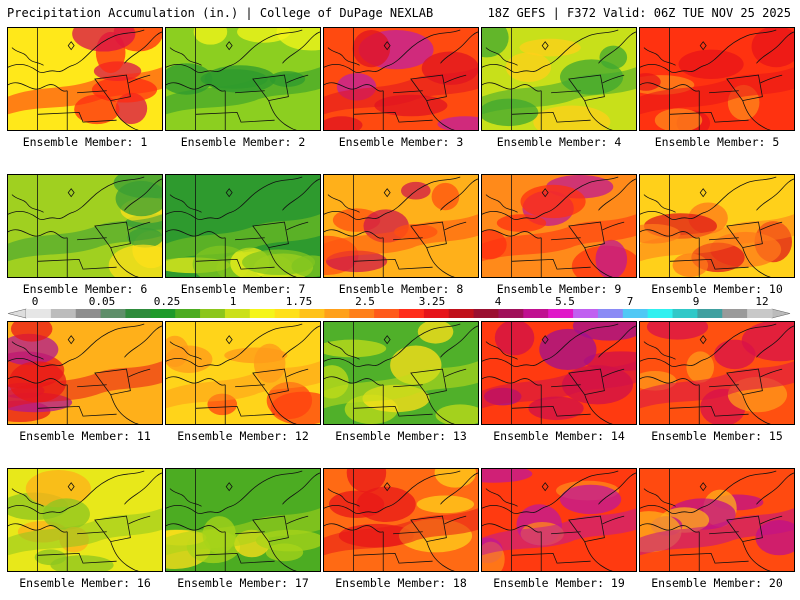  I want to click on colorbar-label: 0, so click(35, 302).